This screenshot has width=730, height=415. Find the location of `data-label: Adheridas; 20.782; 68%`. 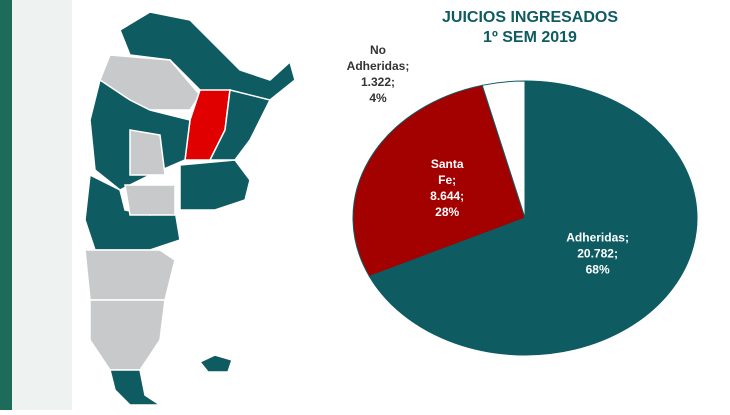

data-label: Adheridas; 20.782; 68% is located at coordinates (597, 254).